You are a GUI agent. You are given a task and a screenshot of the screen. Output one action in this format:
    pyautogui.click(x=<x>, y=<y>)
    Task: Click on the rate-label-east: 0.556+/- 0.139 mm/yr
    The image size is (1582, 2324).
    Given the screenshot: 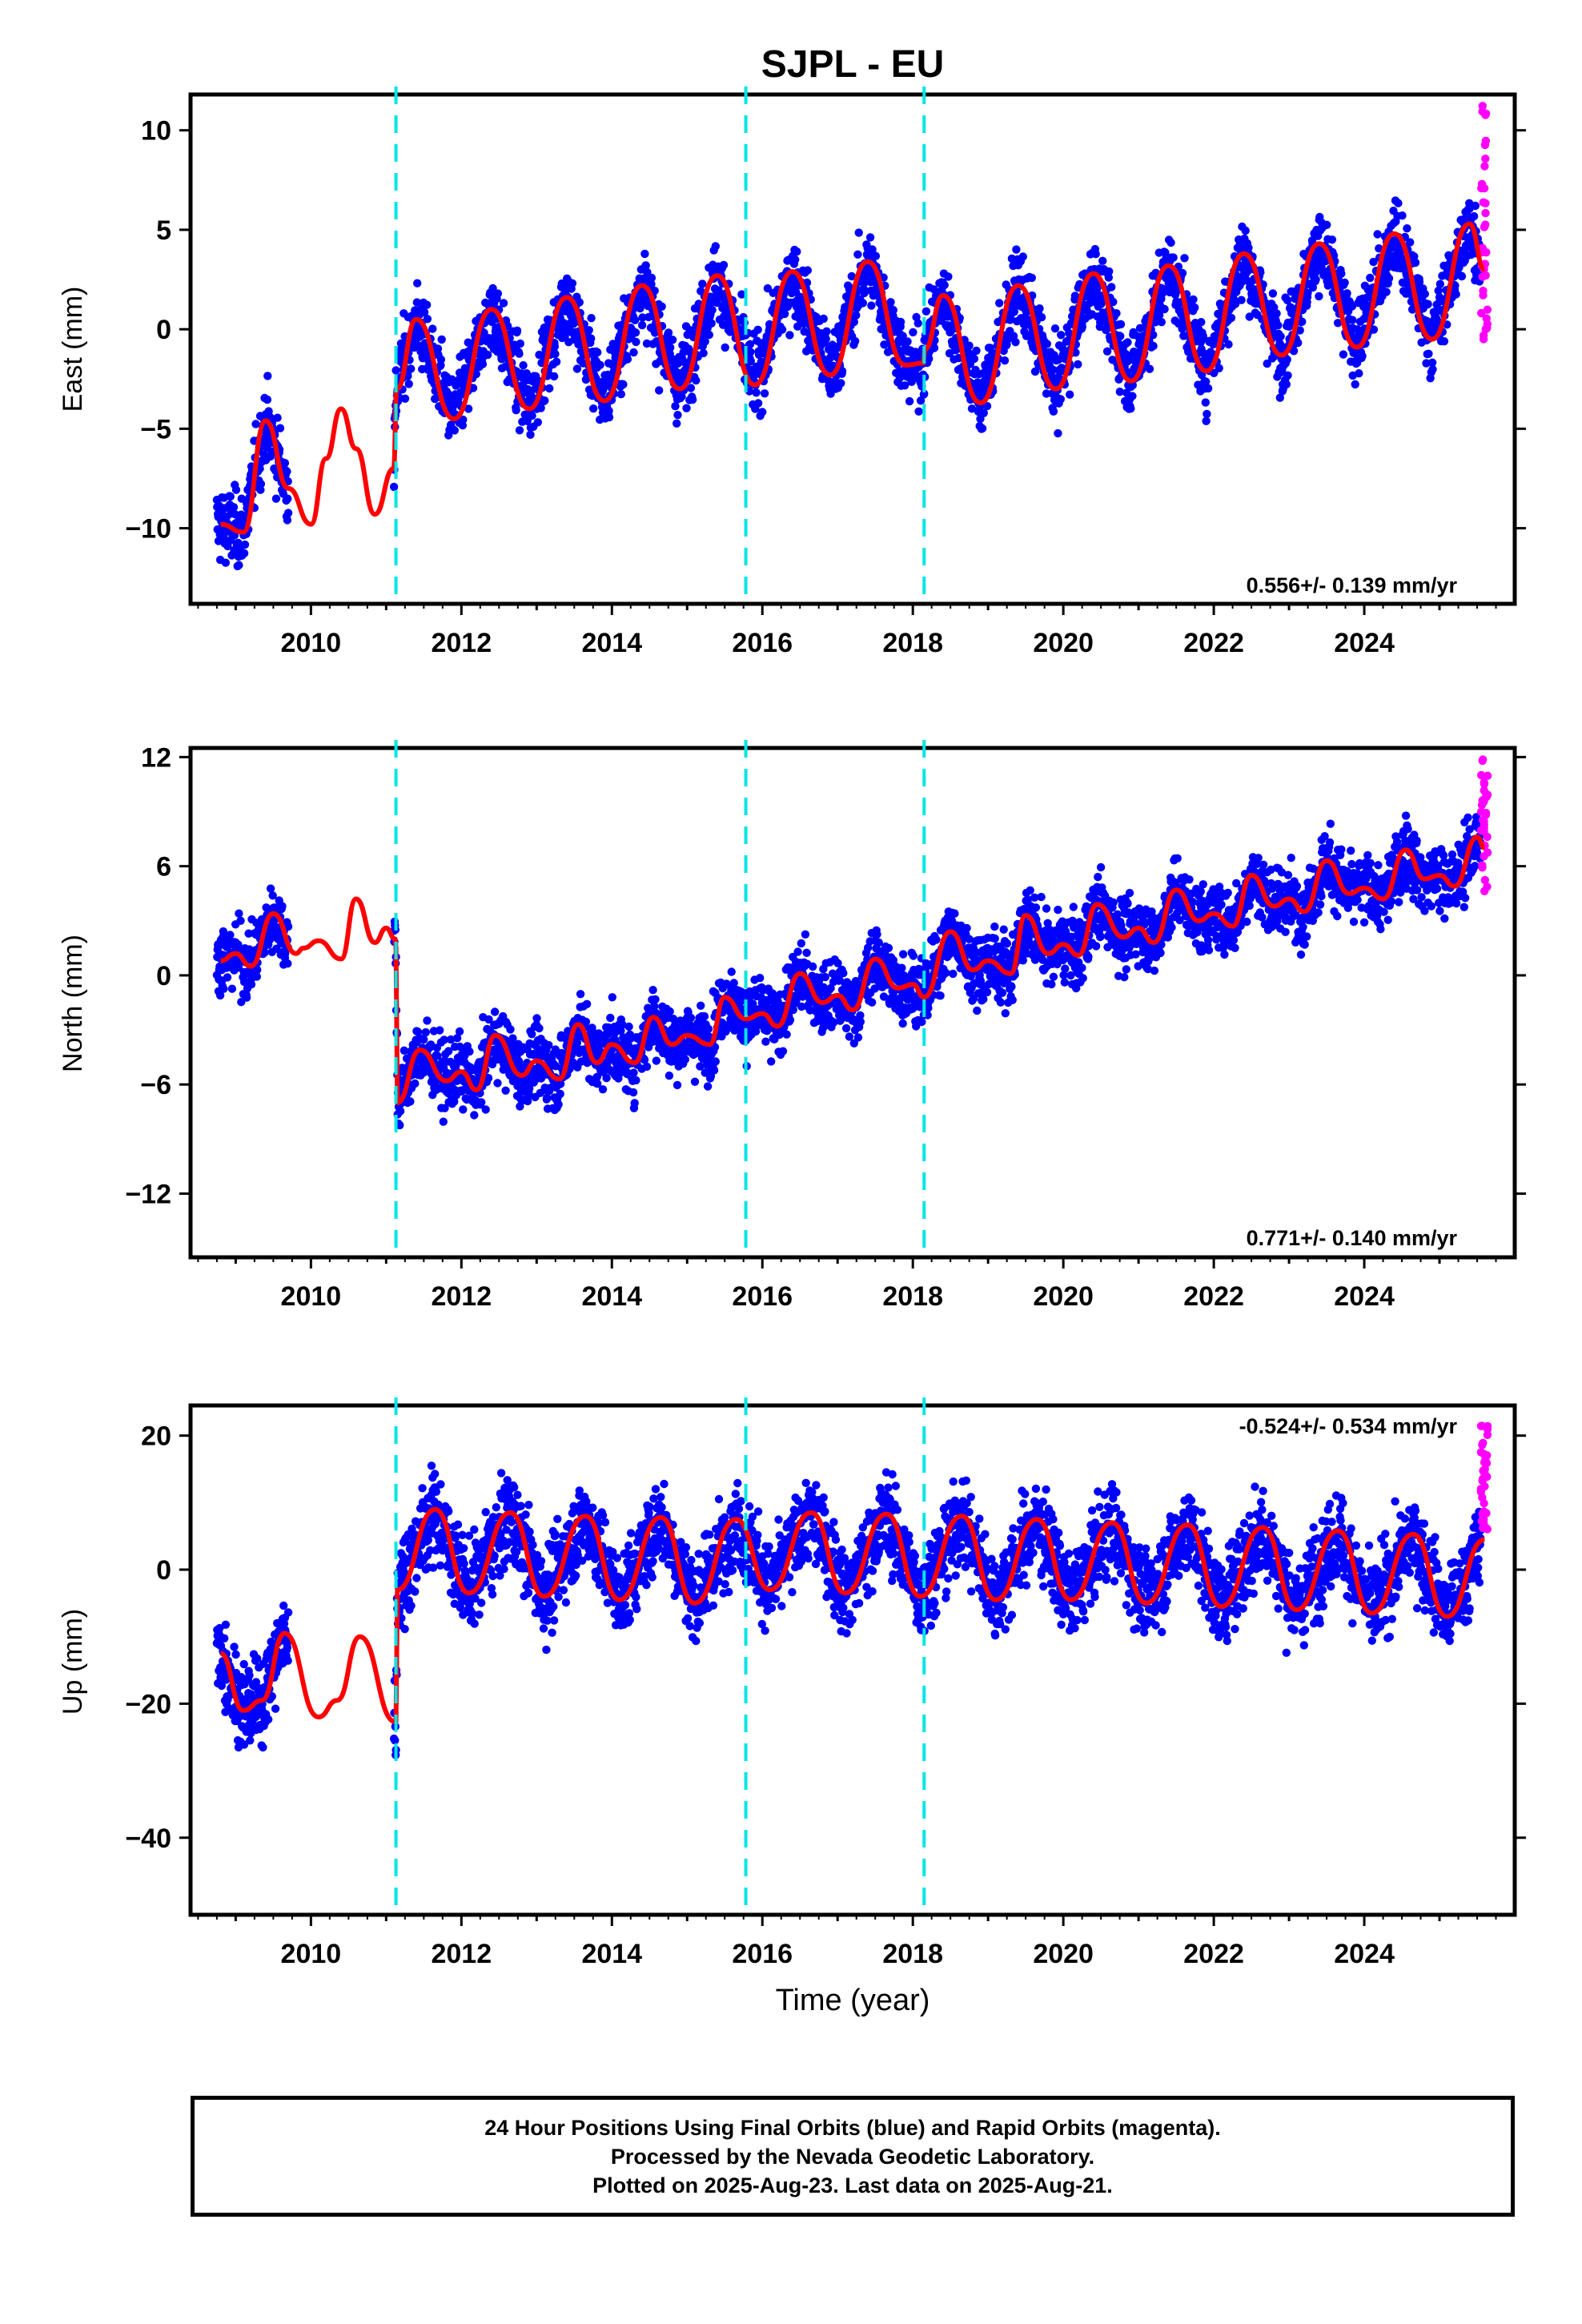 What is the action you would take?
    pyautogui.click(x=1353, y=585)
    